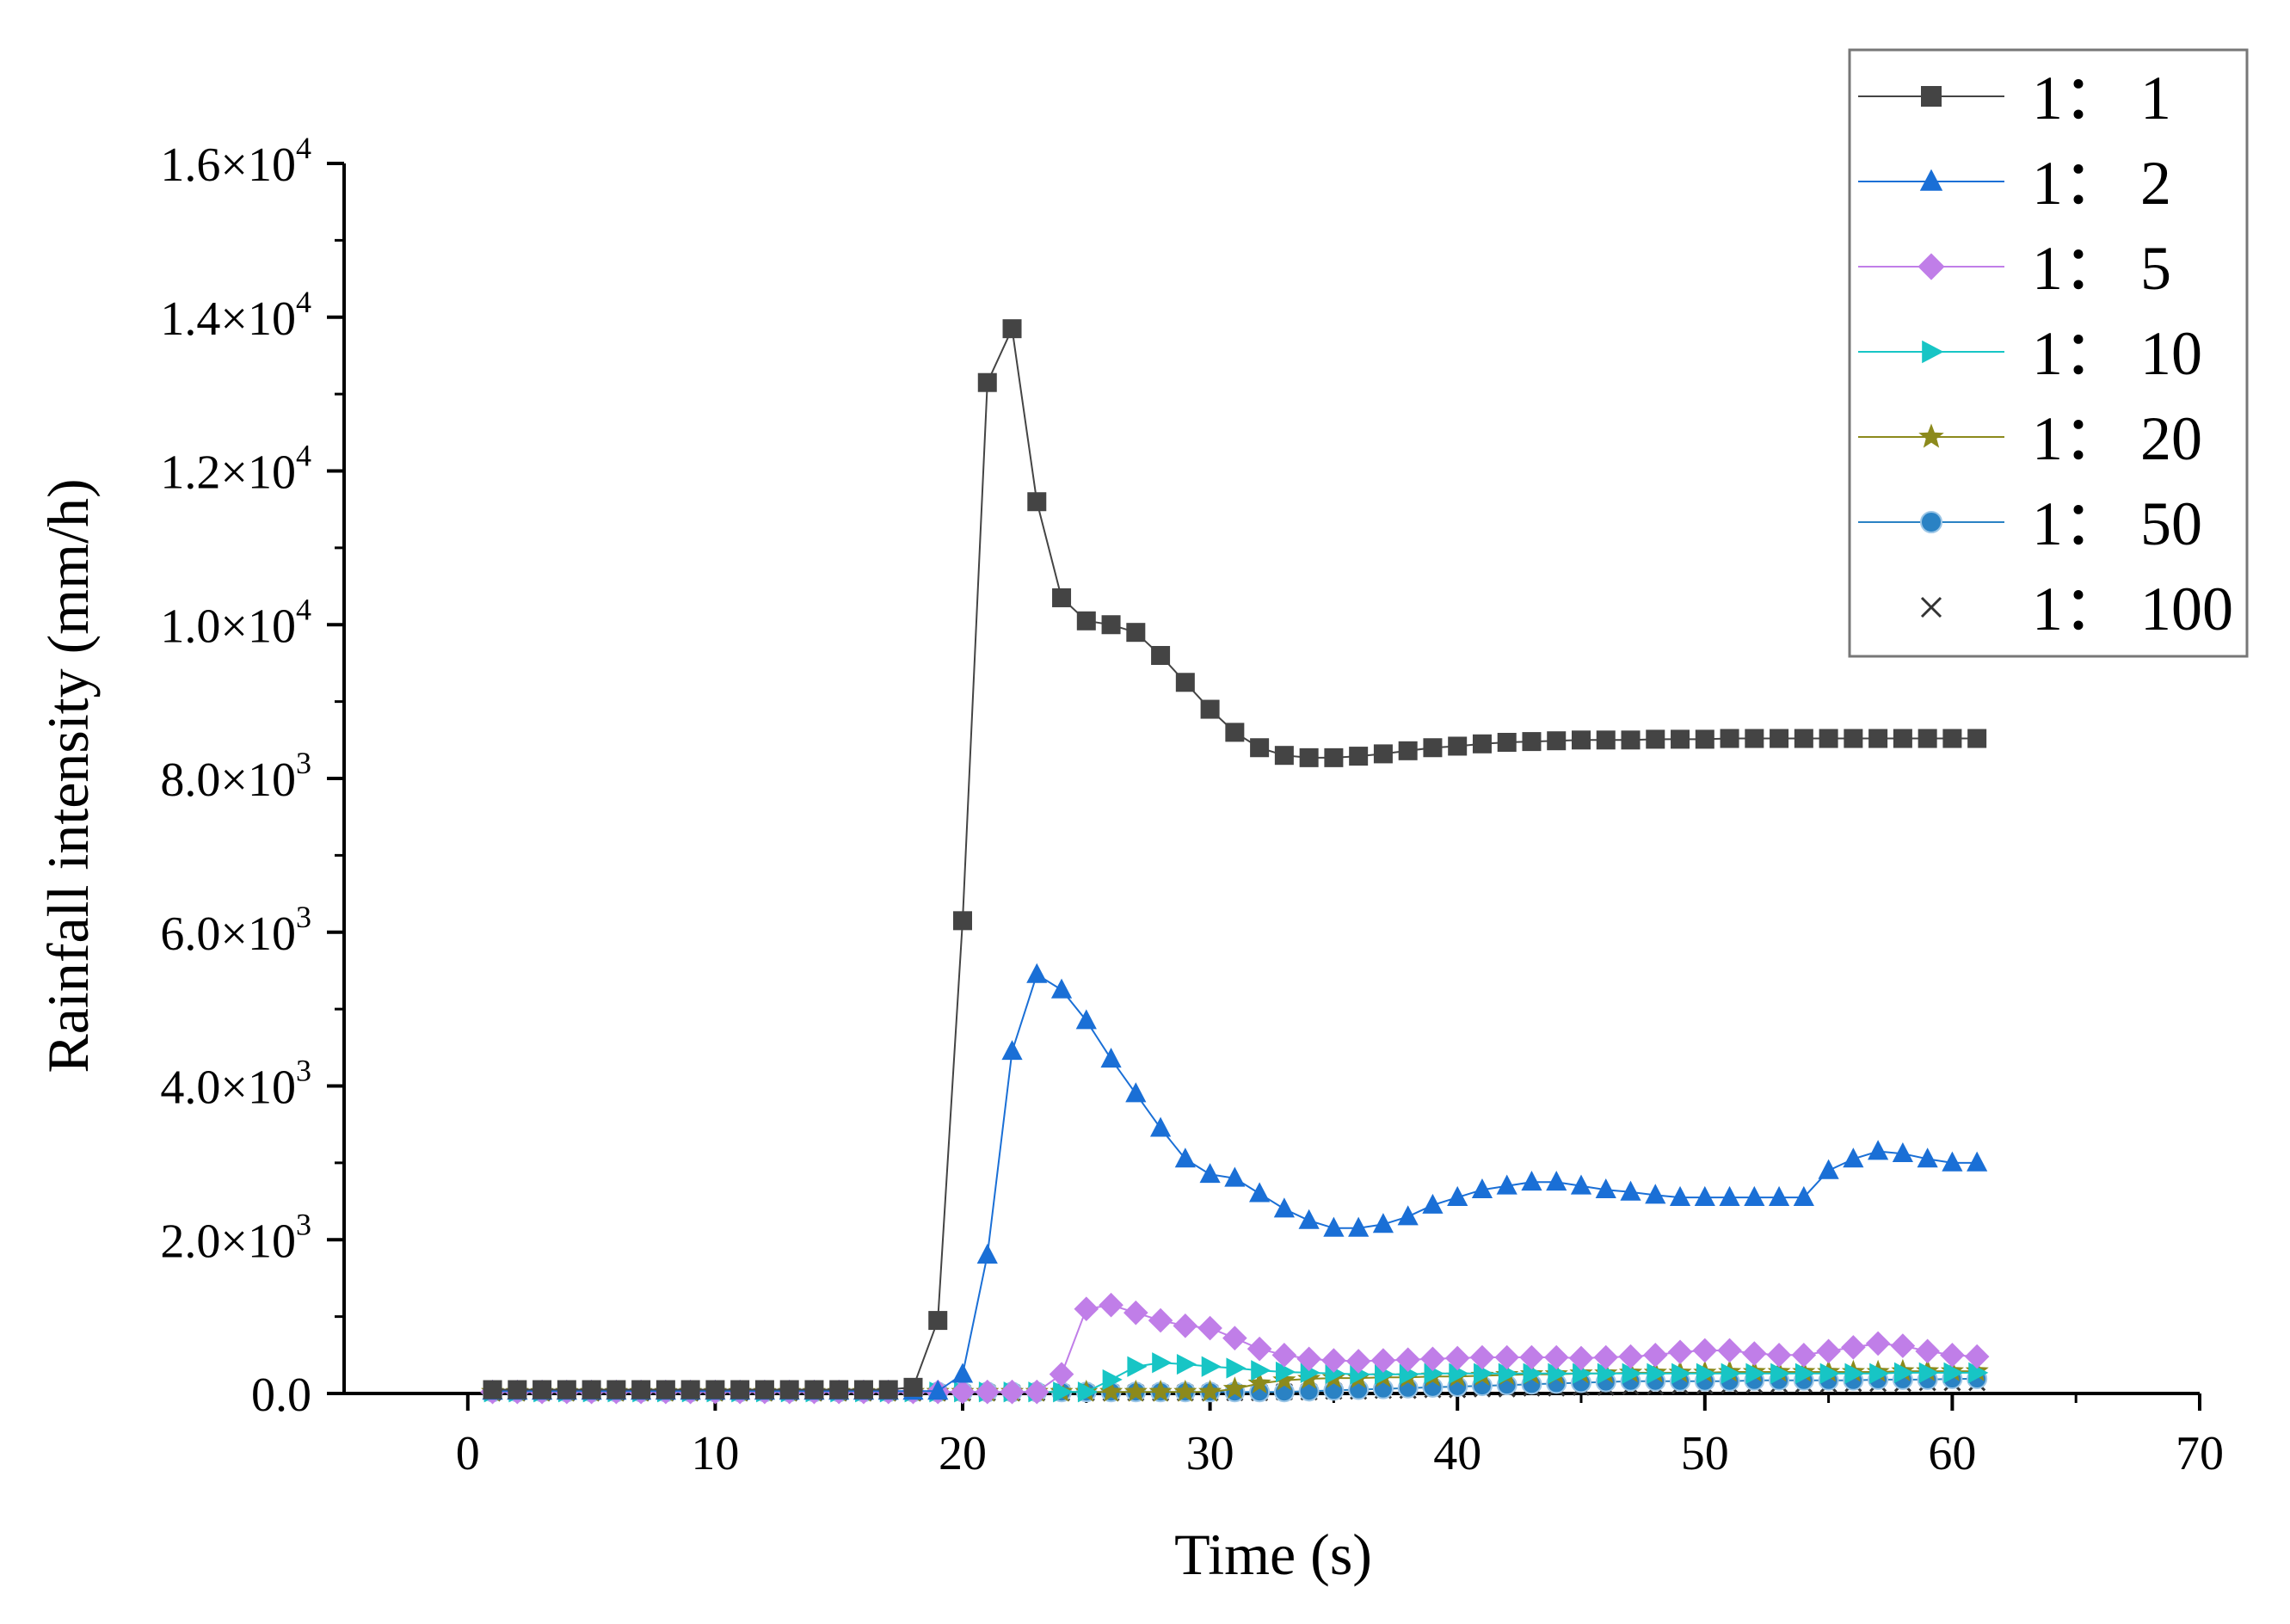 The height and width of the screenshot is (1624, 2290). I want to click on legend-label: 1： 5, so click(2101, 268).